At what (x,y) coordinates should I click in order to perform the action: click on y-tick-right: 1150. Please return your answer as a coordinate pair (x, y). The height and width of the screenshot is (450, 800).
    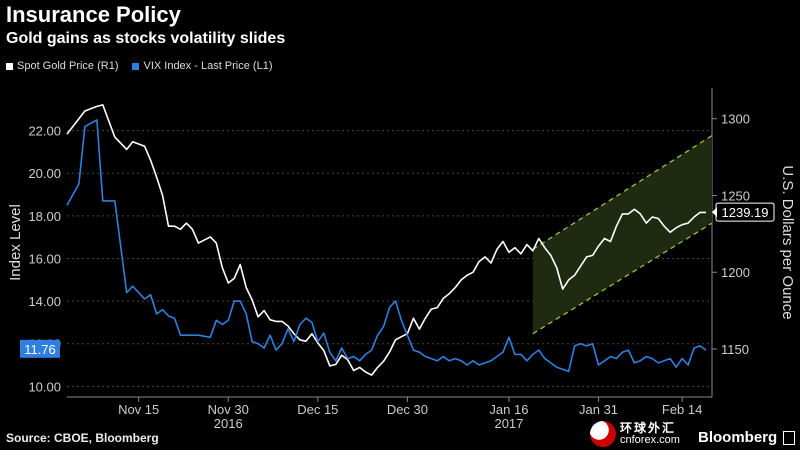
    Looking at the image, I should click on (735, 349).